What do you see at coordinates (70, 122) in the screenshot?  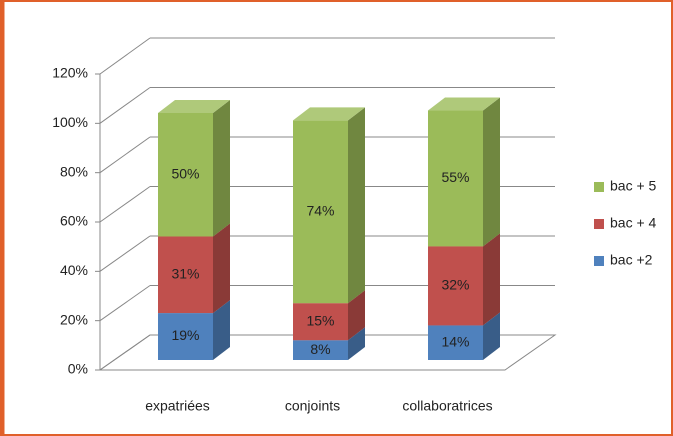 I see `y-tick-label: 100%` at bounding box center [70, 122].